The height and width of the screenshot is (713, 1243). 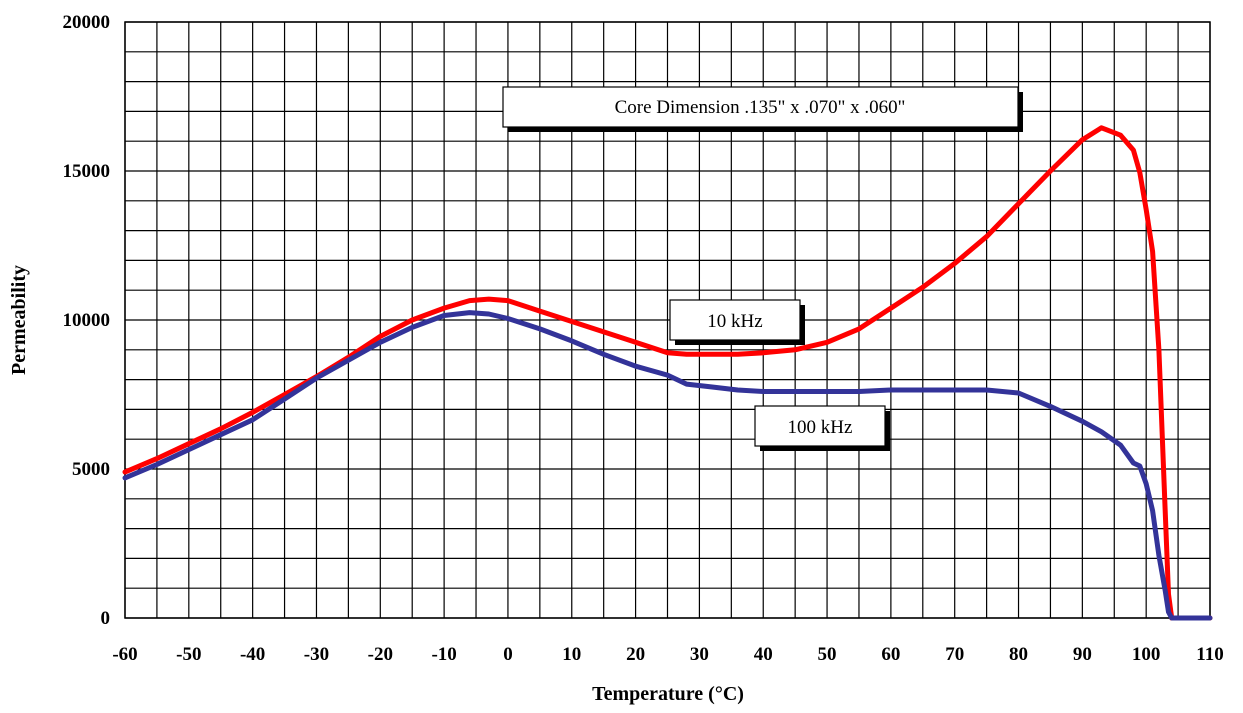 What do you see at coordinates (571, 654) in the screenshot?
I see `x-tick-label: 10` at bounding box center [571, 654].